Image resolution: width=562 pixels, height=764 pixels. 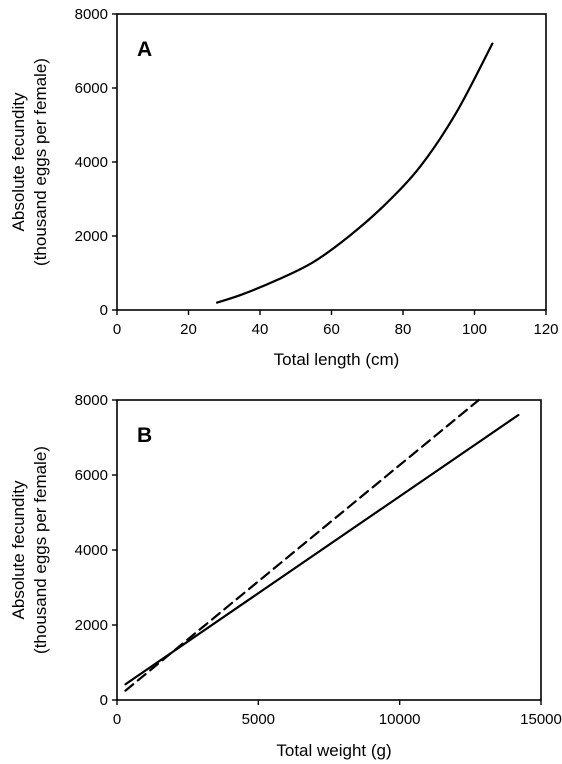 What do you see at coordinates (545, 329) in the screenshot?
I see `panel-a-x-tick-label: 120` at bounding box center [545, 329].